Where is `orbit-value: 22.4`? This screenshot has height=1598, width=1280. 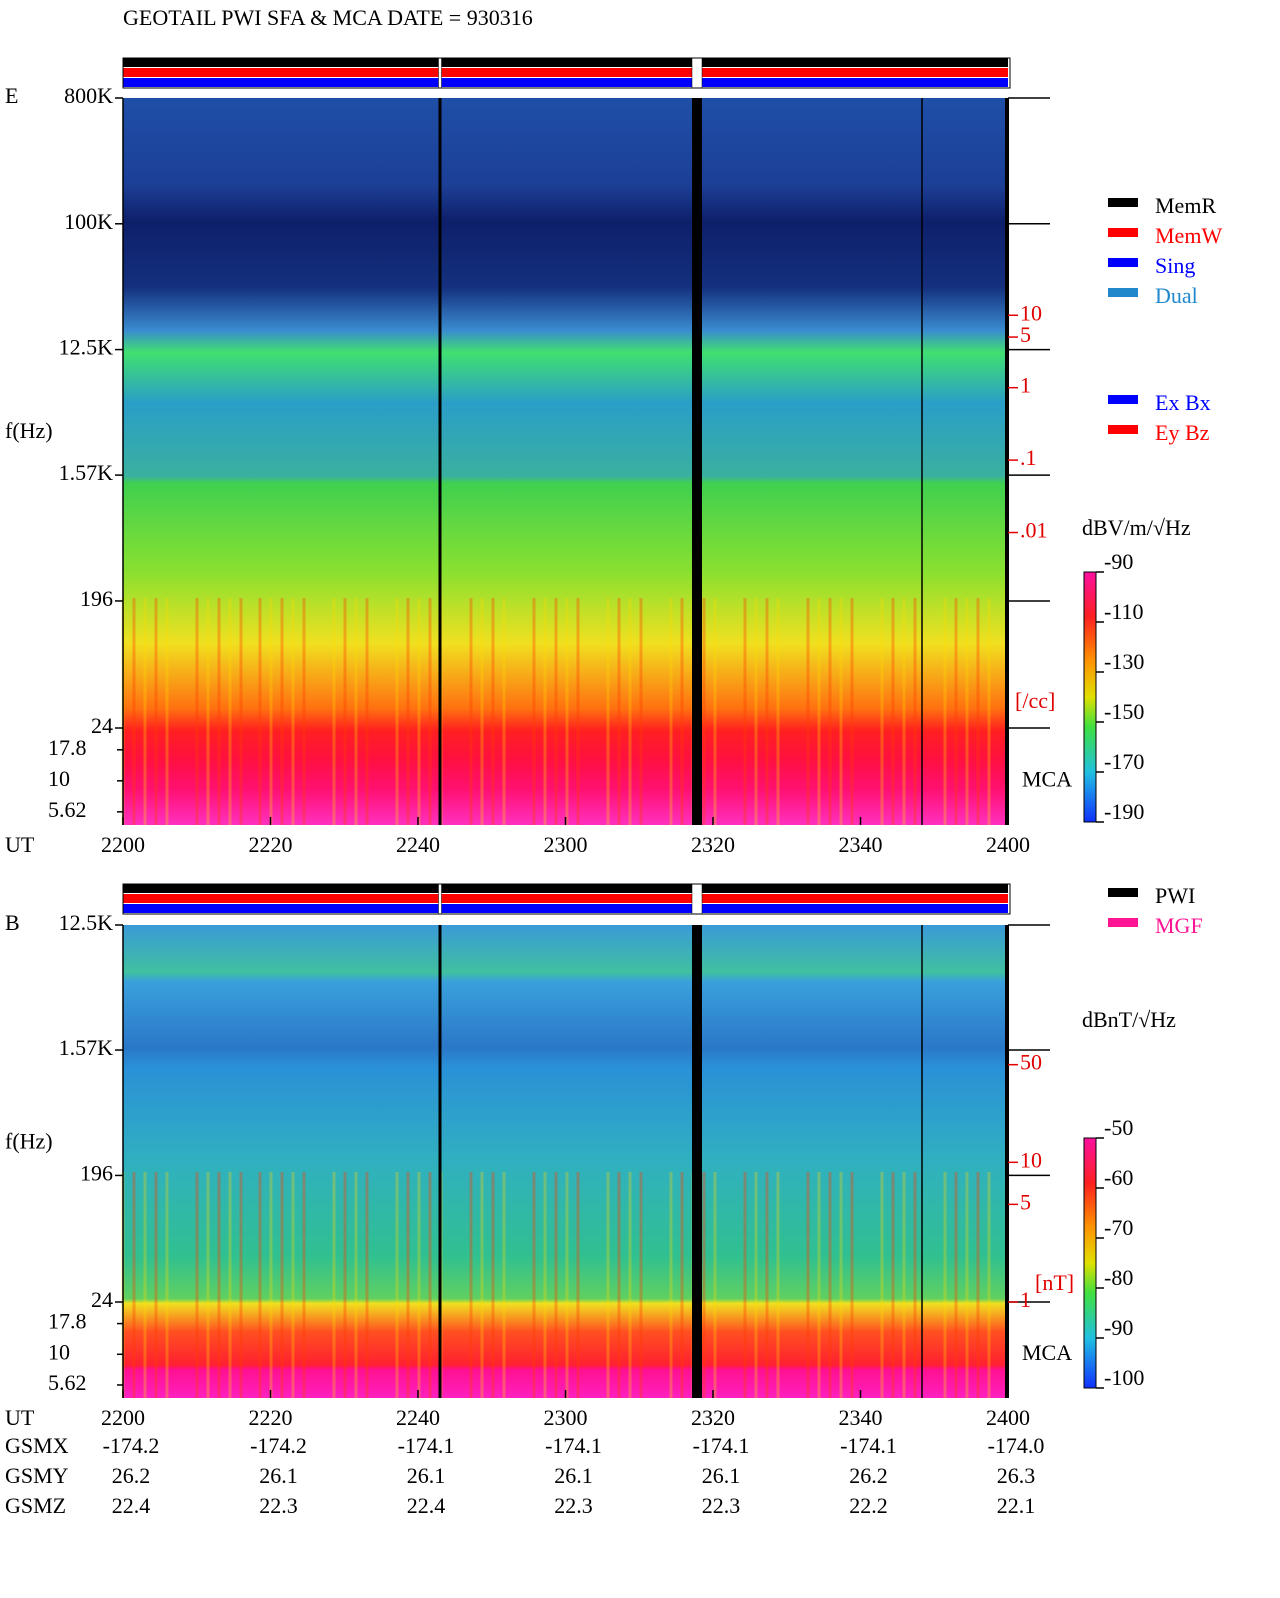
orbit-value: 22.4 is located at coordinates (131, 1505).